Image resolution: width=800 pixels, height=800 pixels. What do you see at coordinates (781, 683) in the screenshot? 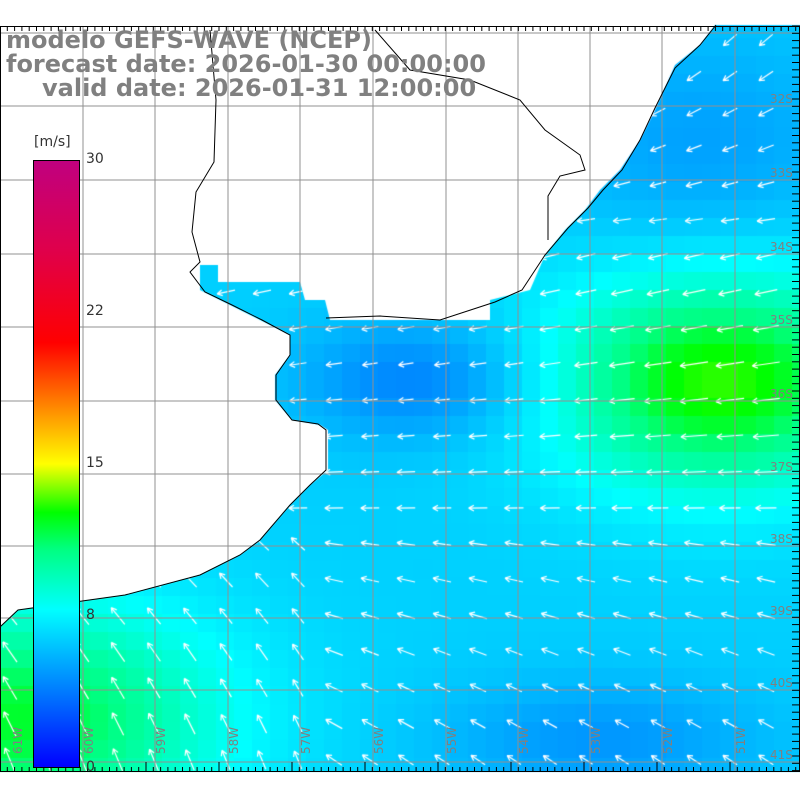
I see `latitude-label: 40S` at bounding box center [781, 683].